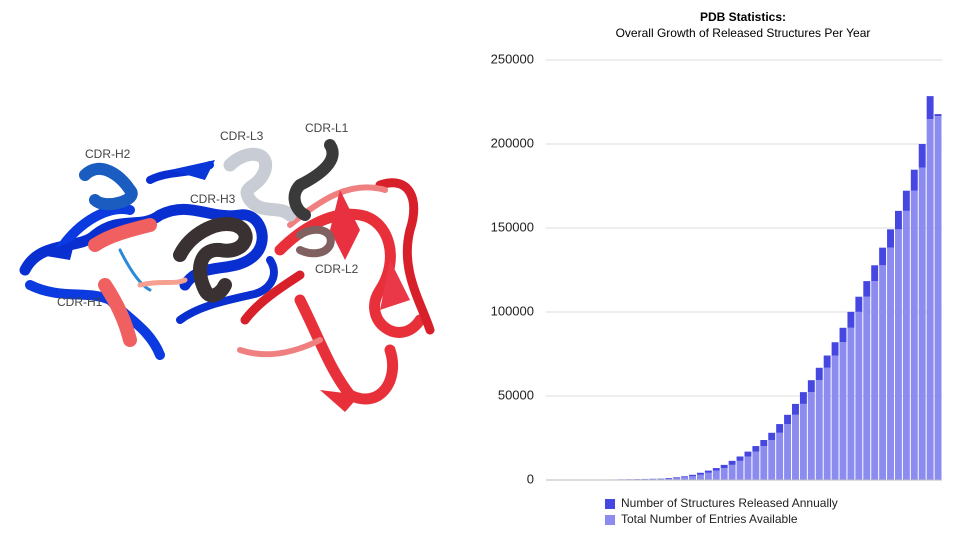 This screenshot has width=960, height=540. Describe the element at coordinates (80, 302) in the screenshot. I see `figure-label: CDR-H1` at that location.